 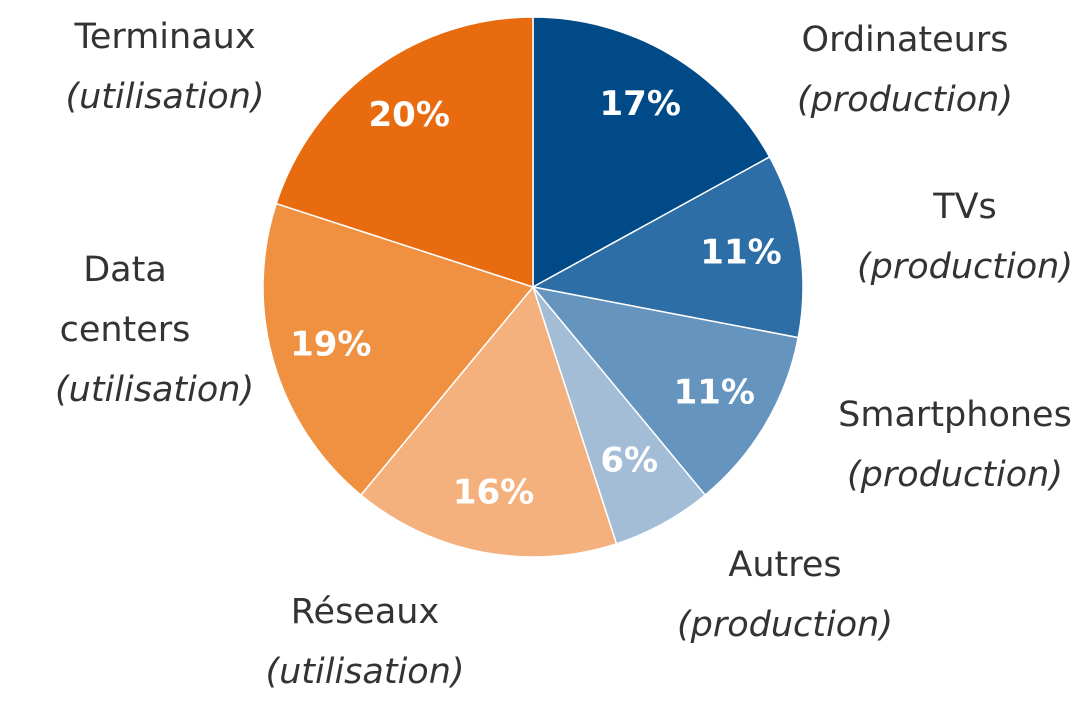 I want to click on category-name: Data centers, so click(x=125, y=300).